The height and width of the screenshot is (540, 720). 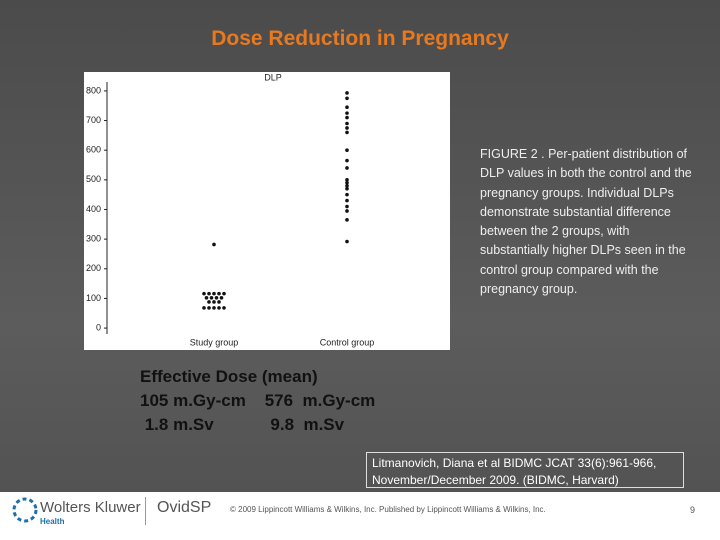 What do you see at coordinates (90, 507) in the screenshot?
I see `logo-text: Wolters Kluwer` at bounding box center [90, 507].